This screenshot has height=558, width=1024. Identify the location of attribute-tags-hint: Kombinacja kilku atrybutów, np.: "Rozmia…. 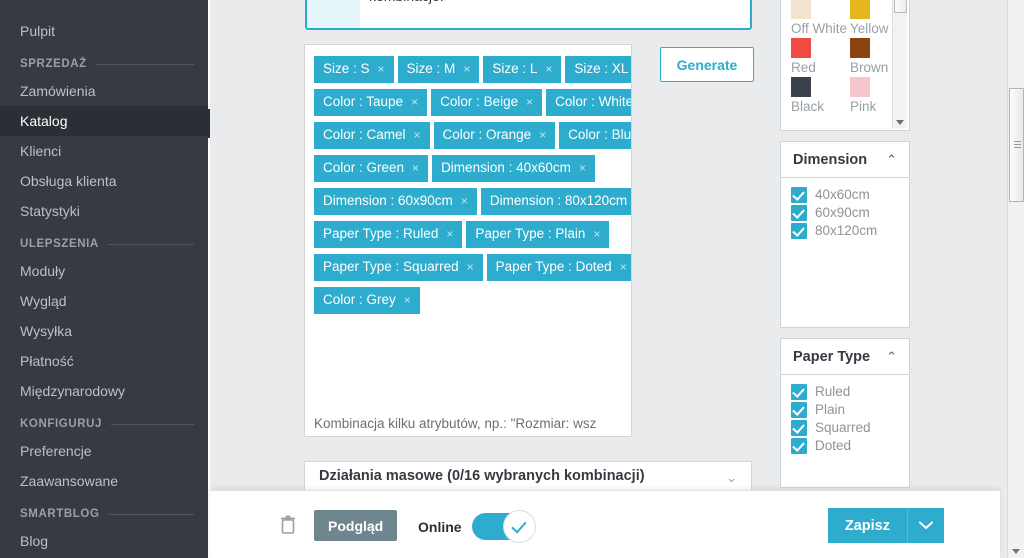
(455, 423).